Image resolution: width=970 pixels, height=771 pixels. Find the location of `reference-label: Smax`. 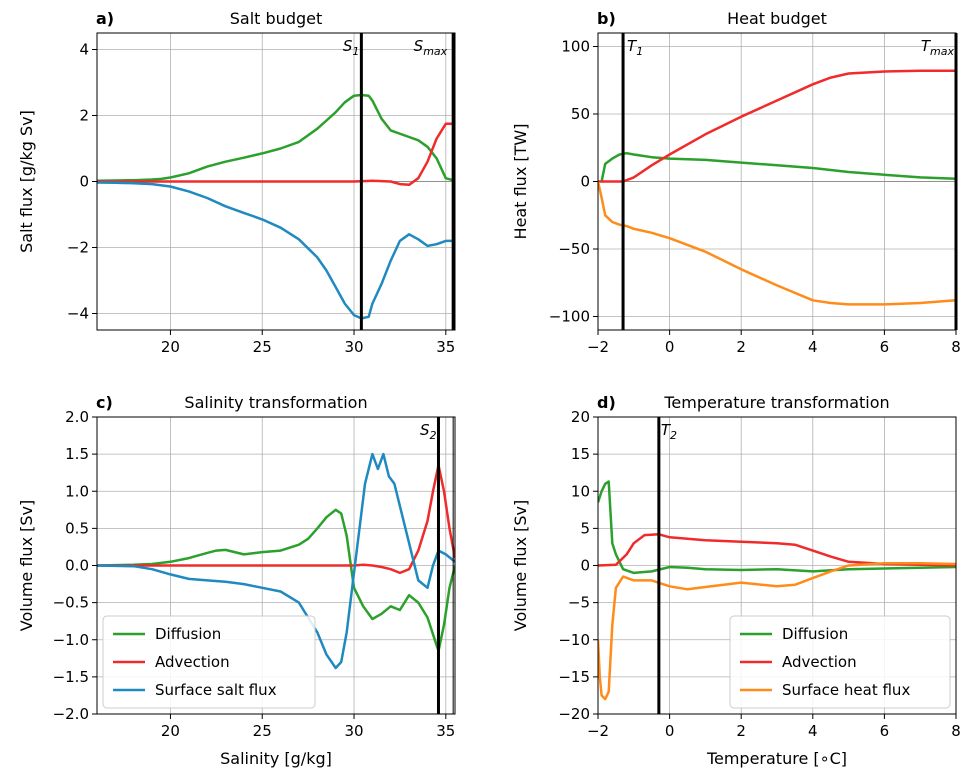

reference-label: Smax is located at coordinates (431, 47).